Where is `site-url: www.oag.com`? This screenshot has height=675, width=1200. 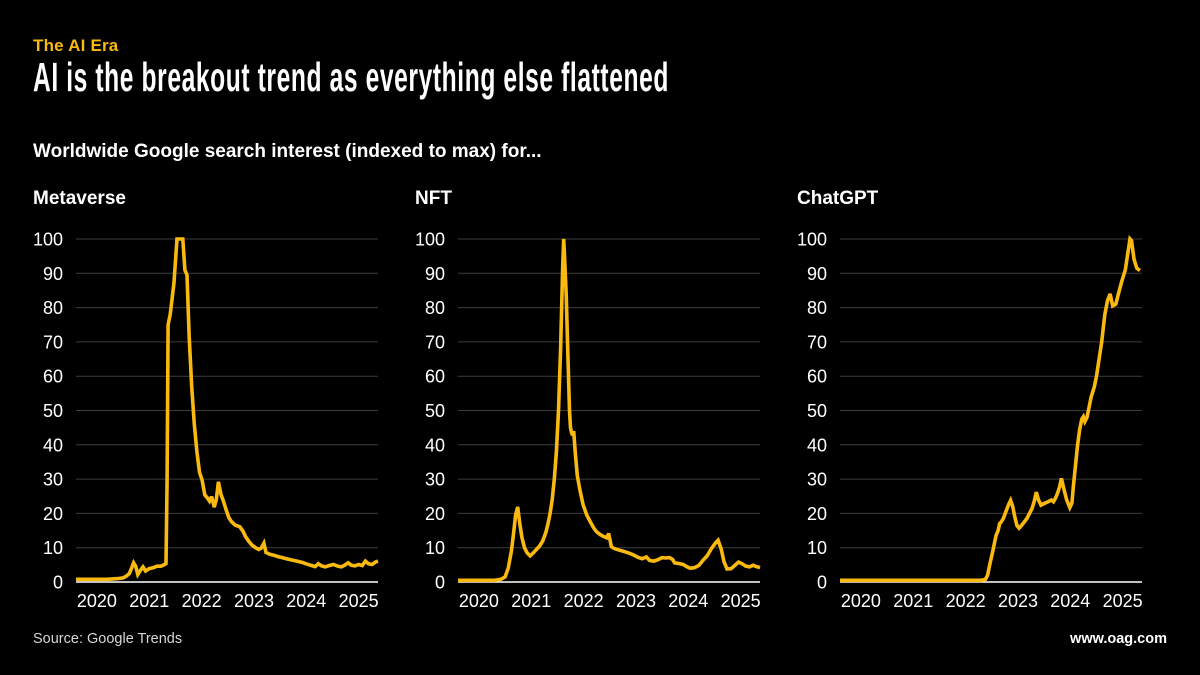
site-url: www.oag.com is located at coordinates (1118, 639).